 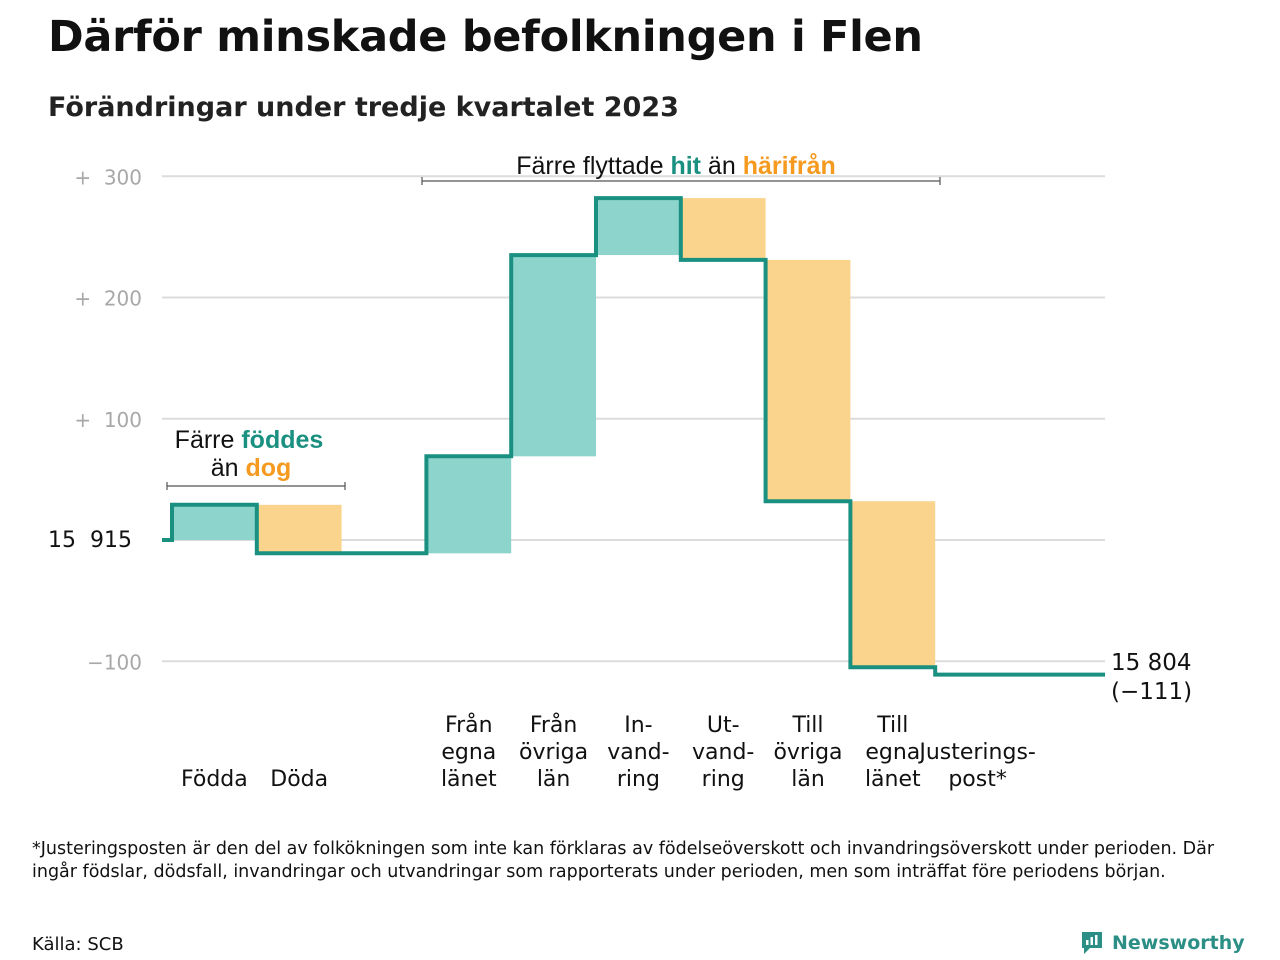 What do you see at coordinates (976, 766) in the screenshot?
I see `category-label: Justerings-post*` at bounding box center [976, 766].